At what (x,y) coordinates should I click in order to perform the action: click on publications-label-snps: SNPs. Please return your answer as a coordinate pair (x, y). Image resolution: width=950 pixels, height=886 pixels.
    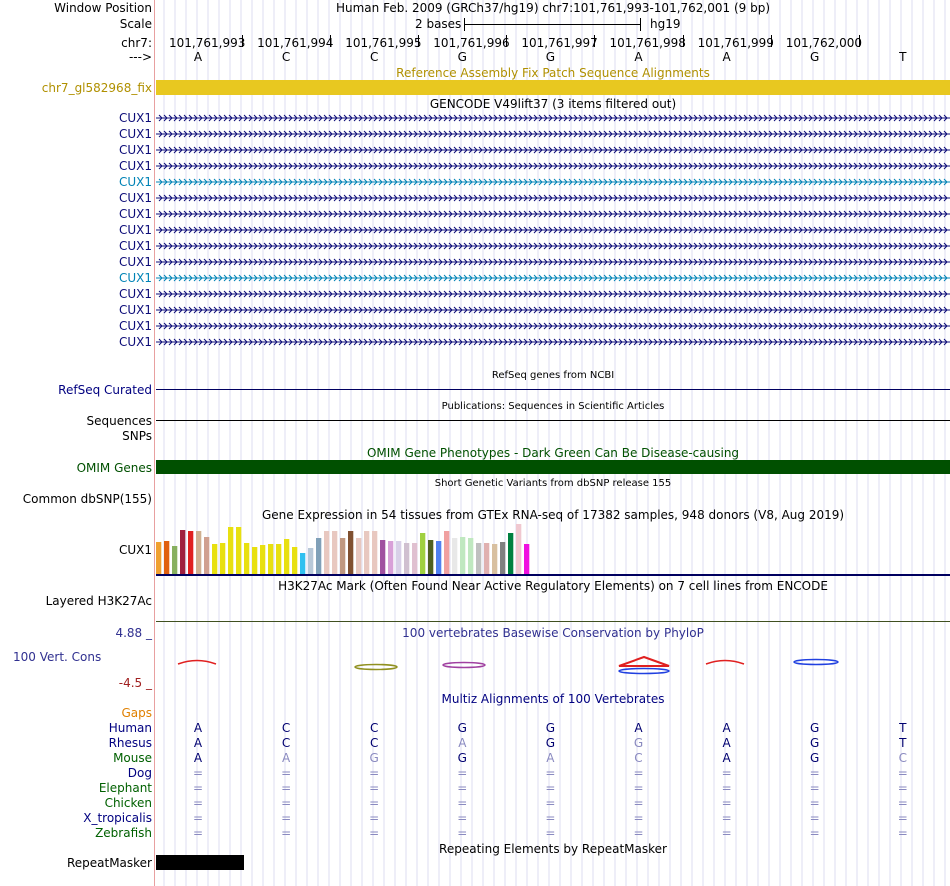
    Looking at the image, I should click on (137, 436).